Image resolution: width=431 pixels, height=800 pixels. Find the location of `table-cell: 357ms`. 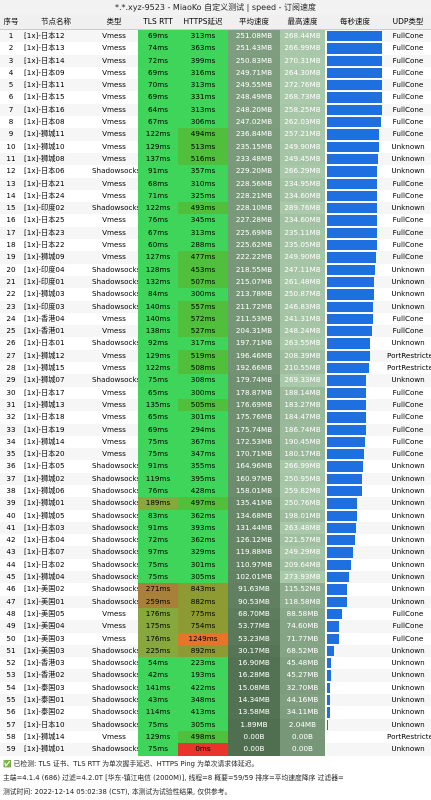

table-cell: 357ms is located at coordinates (203, 171).